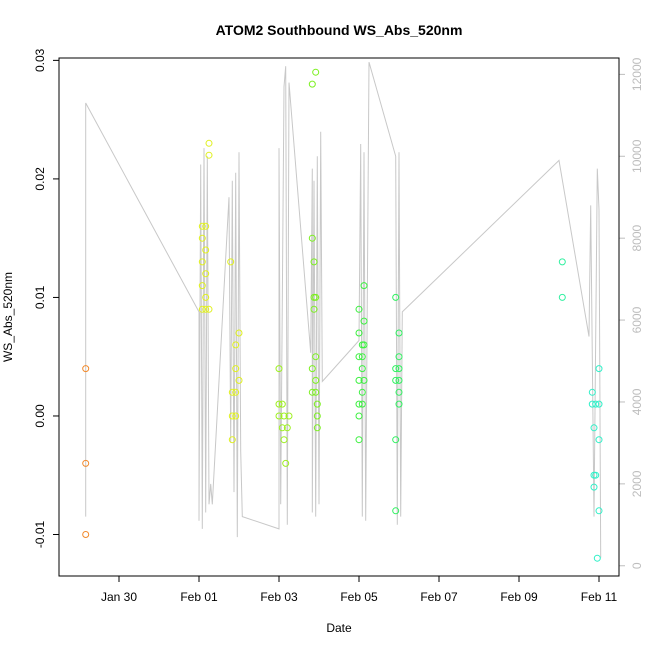  Describe the element at coordinates (637, 565) in the screenshot. I see `y-tick-label-right: 0` at that location.